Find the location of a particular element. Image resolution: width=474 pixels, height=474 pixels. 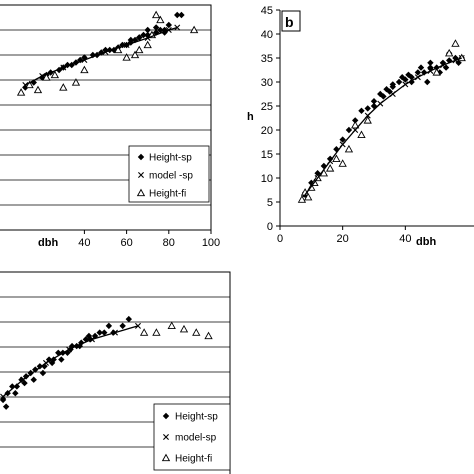

panel-b-y-tick-label: 5 is located at coordinates (270, 203).